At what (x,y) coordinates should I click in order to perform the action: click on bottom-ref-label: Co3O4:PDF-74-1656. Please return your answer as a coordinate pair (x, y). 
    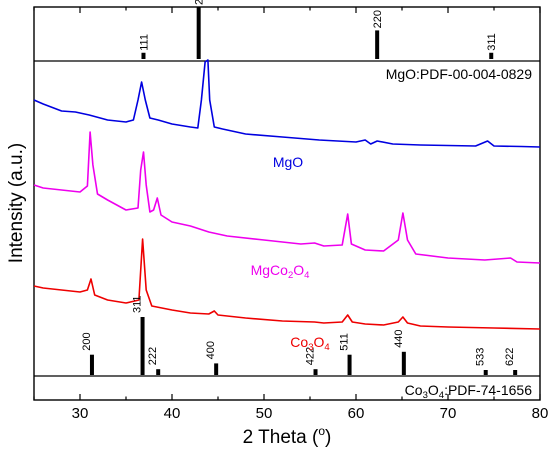
    Looking at the image, I should click on (469, 391).